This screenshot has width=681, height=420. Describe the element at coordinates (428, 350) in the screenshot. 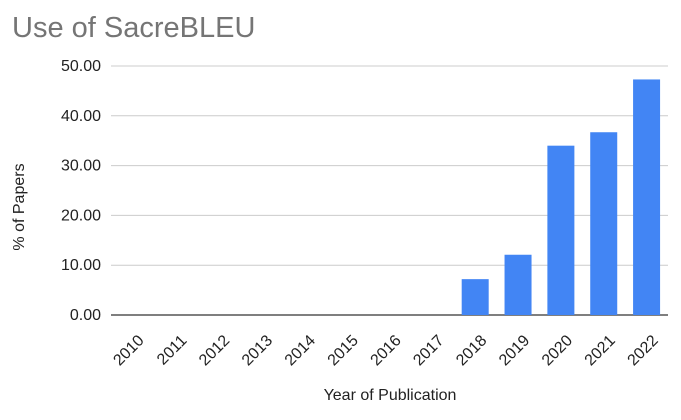

I see `x-tick-label-2017: 2017` at that location.